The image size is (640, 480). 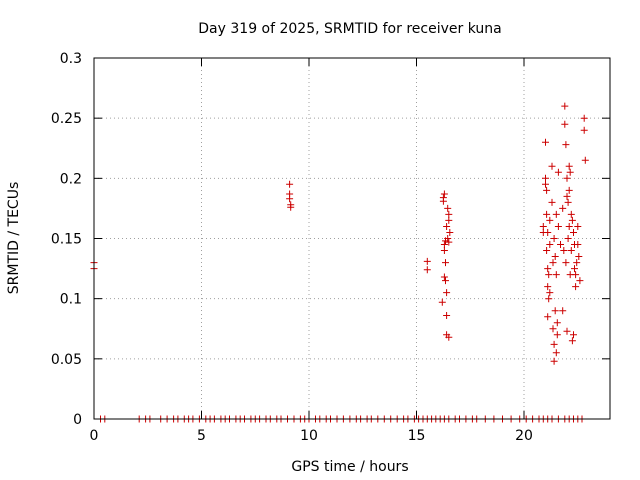 What do you see at coordinates (94, 436) in the screenshot?
I see `x-tick-label: 0` at bounding box center [94, 436].